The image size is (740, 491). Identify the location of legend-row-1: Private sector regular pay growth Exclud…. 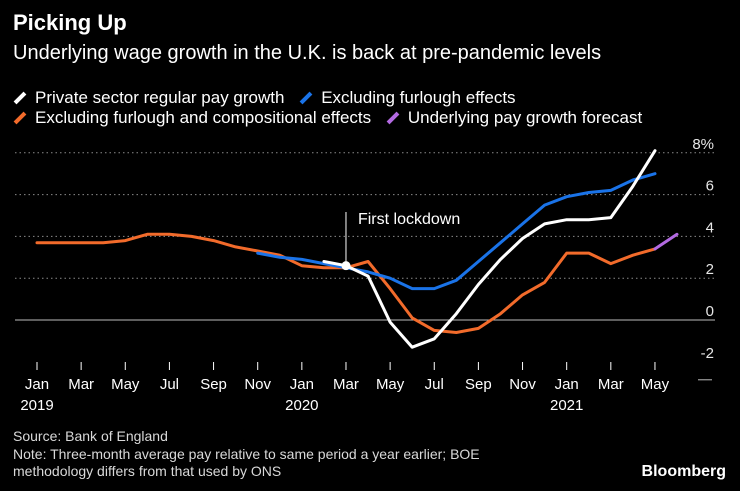
(269, 98).